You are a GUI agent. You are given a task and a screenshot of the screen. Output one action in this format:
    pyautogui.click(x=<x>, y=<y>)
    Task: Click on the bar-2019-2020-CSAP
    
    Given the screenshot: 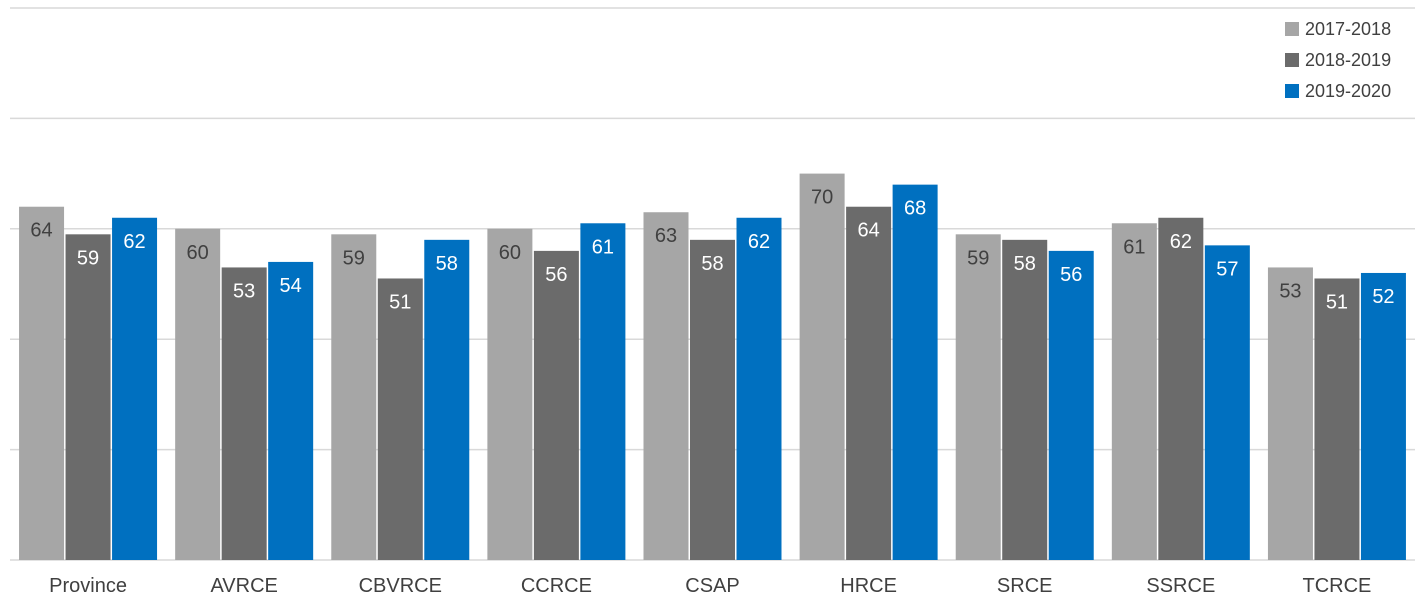 What is the action you would take?
    pyautogui.click(x=759, y=388)
    